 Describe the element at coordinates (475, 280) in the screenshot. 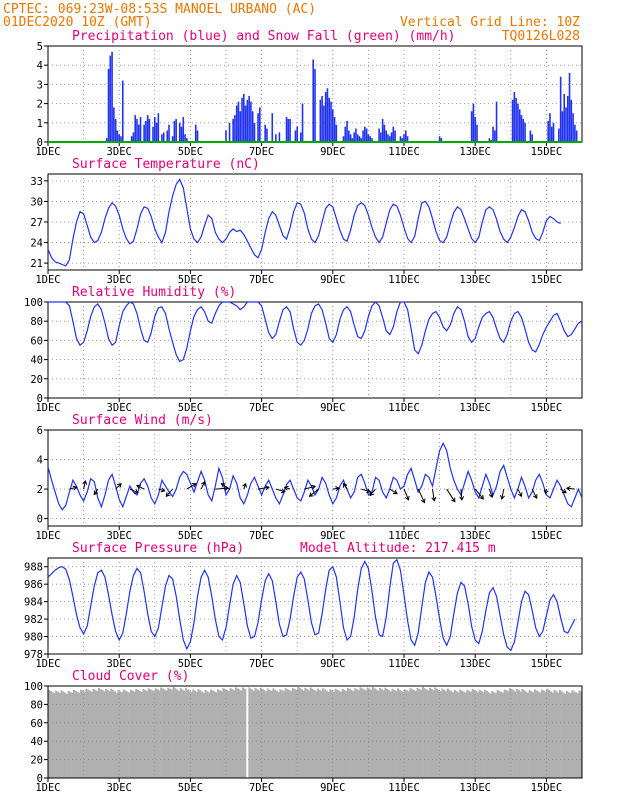

I see `x-tick-label: 13DEC` at that location.